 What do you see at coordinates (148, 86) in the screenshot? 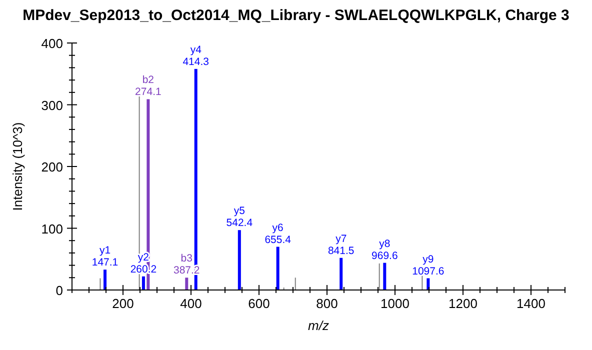
I see `data-label: b2 274.1` at bounding box center [148, 86].